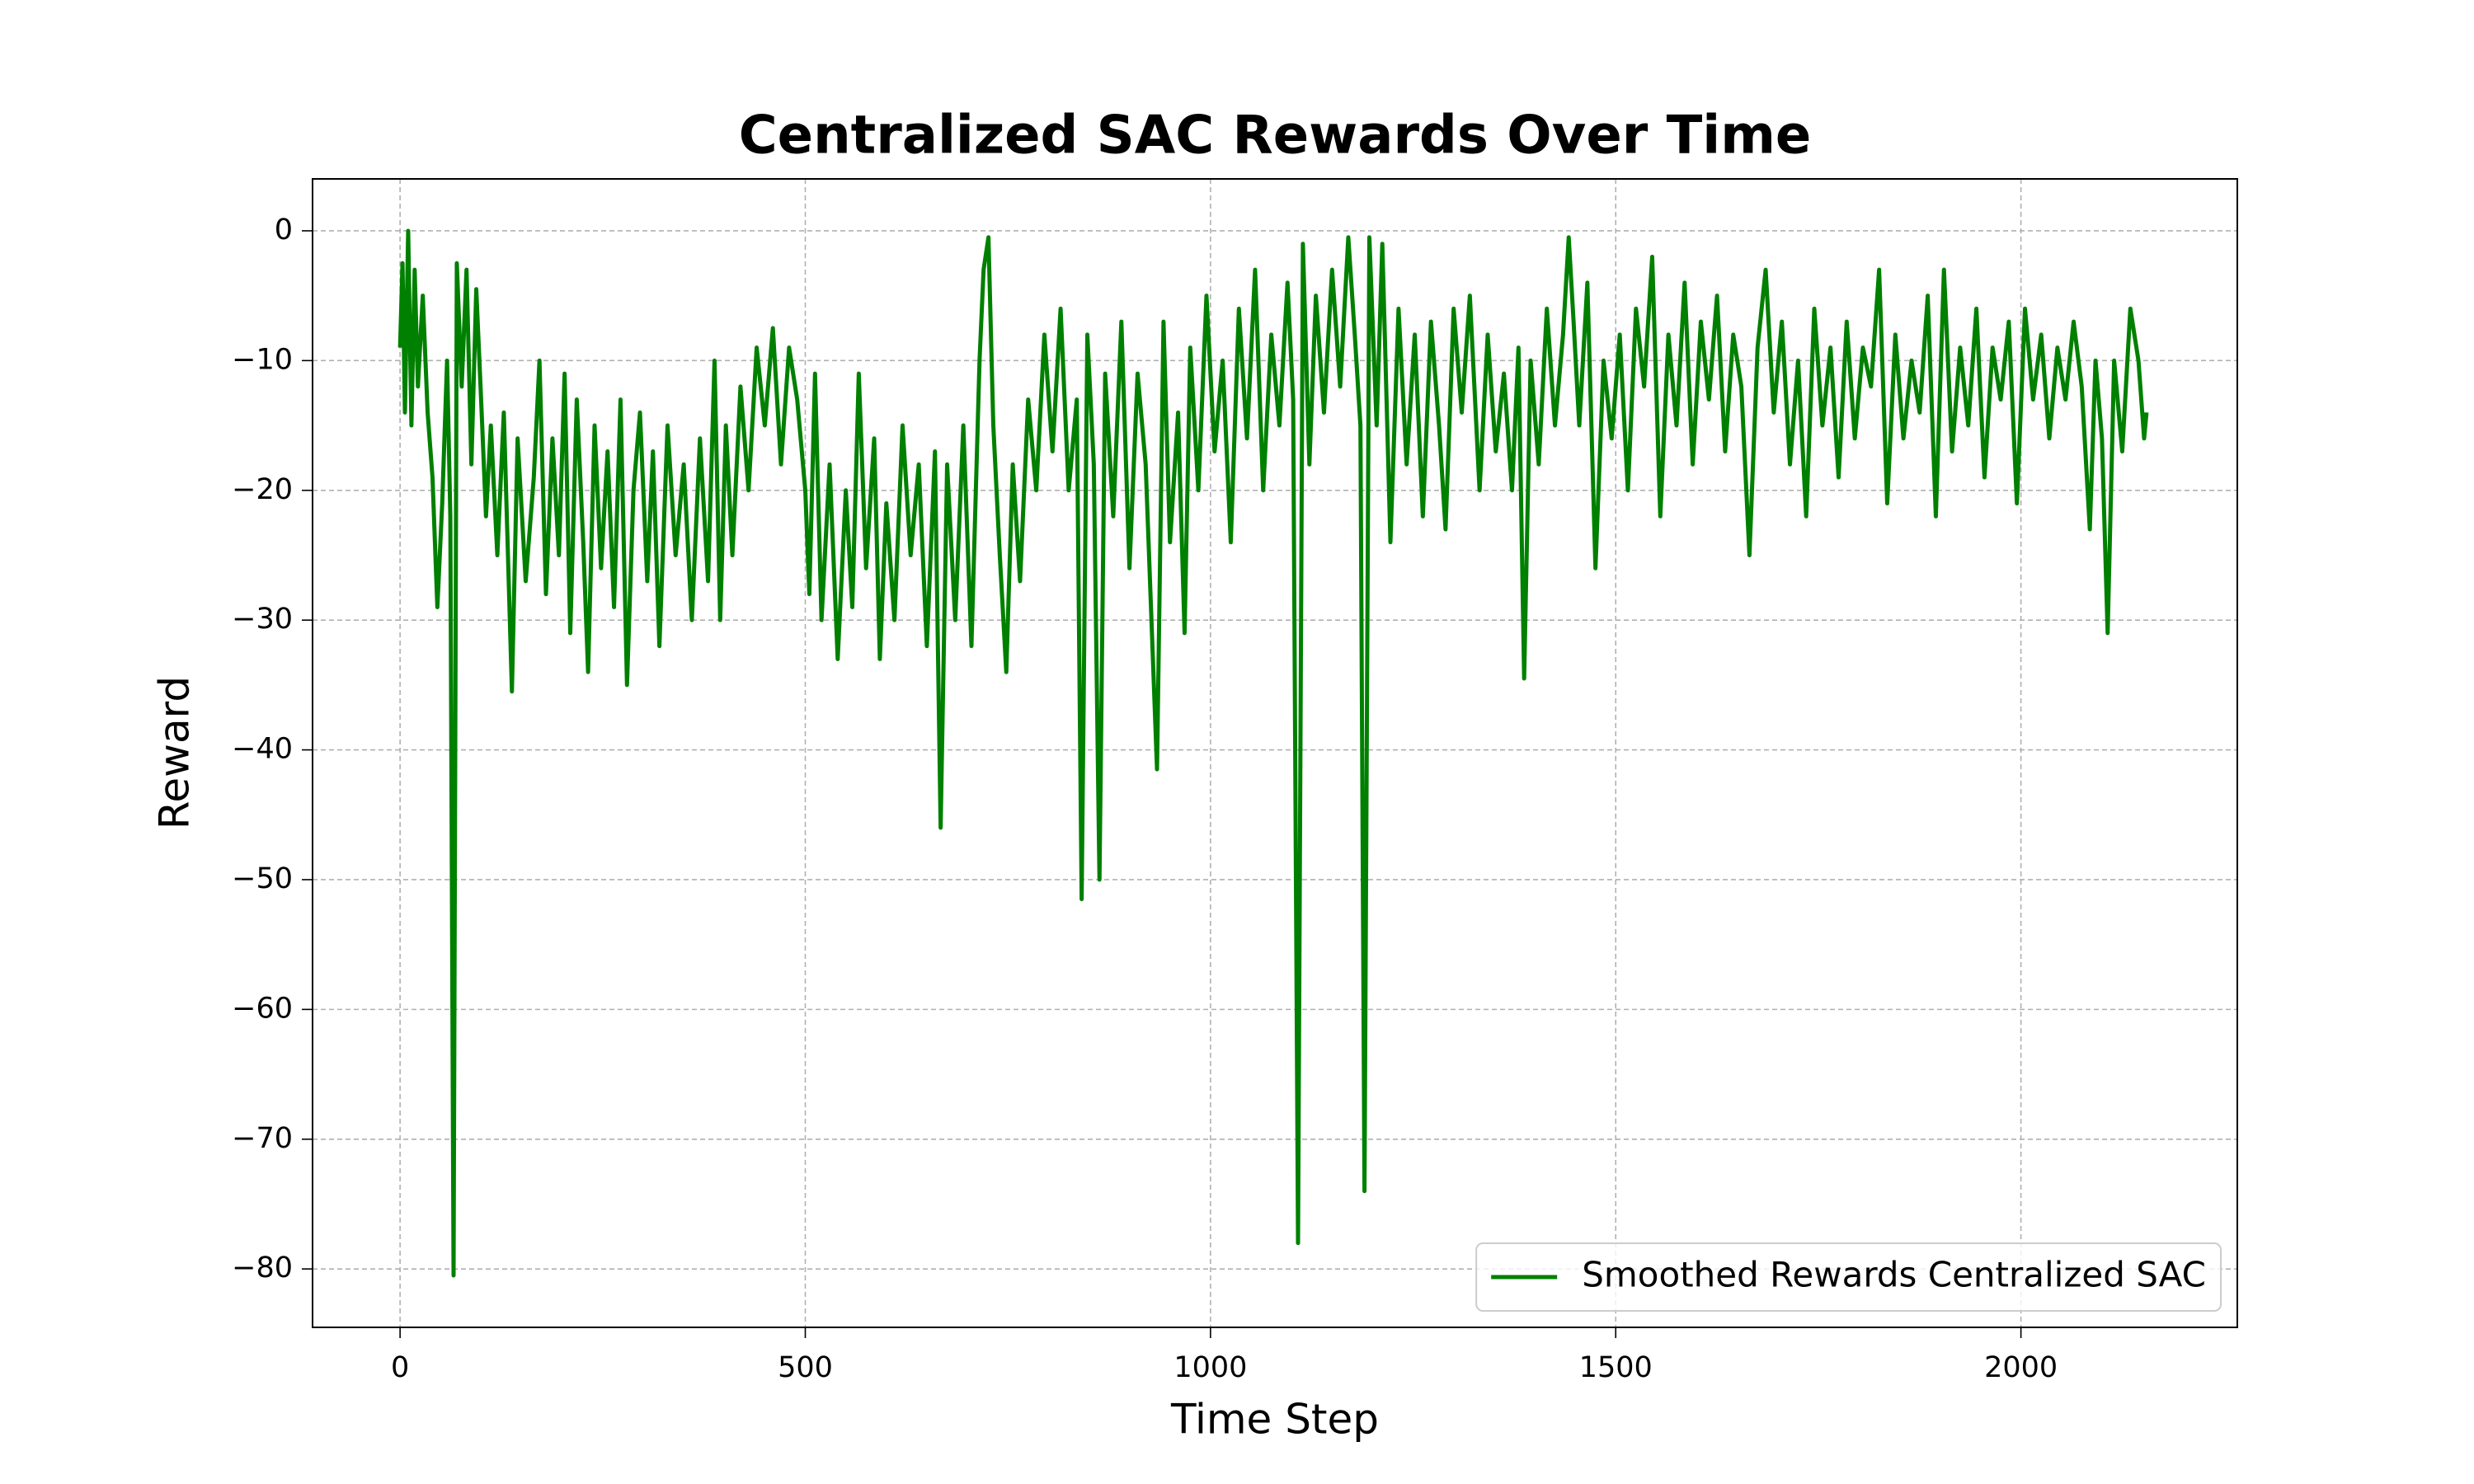  I want to click on x-axis-label: Time Step, so click(1274, 1420).